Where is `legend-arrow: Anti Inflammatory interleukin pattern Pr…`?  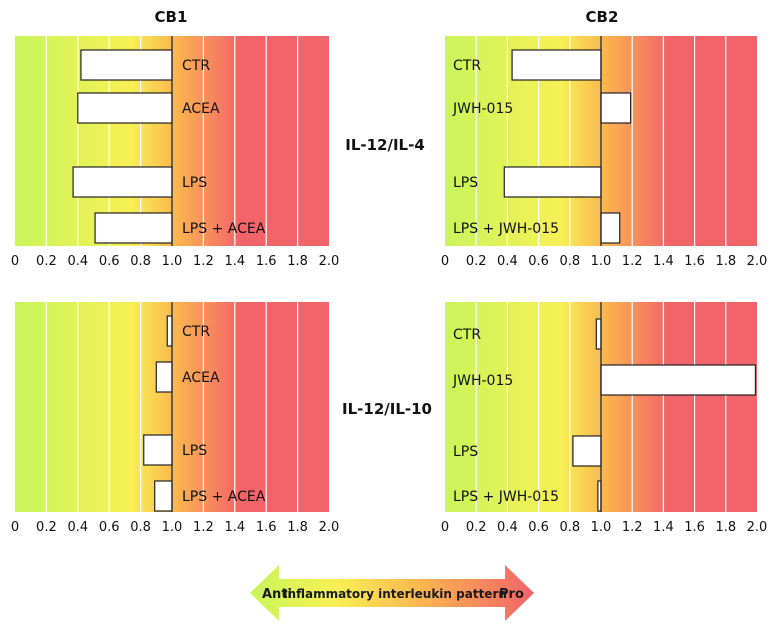
legend-arrow: Anti Inflammatory interleukin pattern Pr… is located at coordinates (392, 593).